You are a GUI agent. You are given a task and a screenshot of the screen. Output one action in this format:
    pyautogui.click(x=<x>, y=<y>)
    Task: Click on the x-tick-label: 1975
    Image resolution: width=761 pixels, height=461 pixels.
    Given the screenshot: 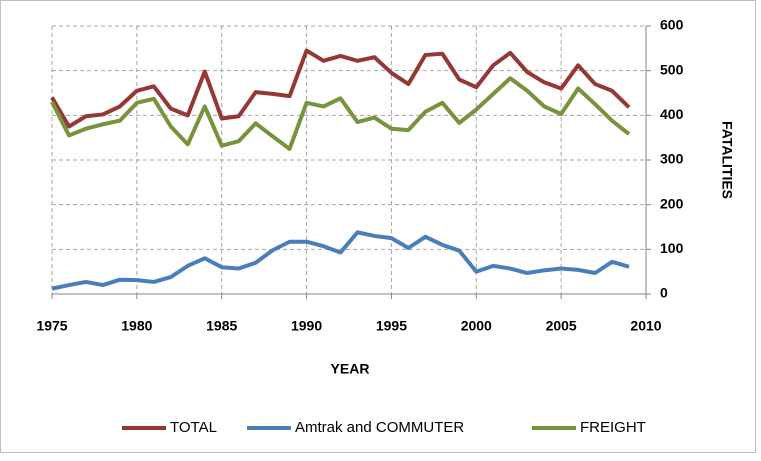 What is the action you would take?
    pyautogui.click(x=51, y=326)
    